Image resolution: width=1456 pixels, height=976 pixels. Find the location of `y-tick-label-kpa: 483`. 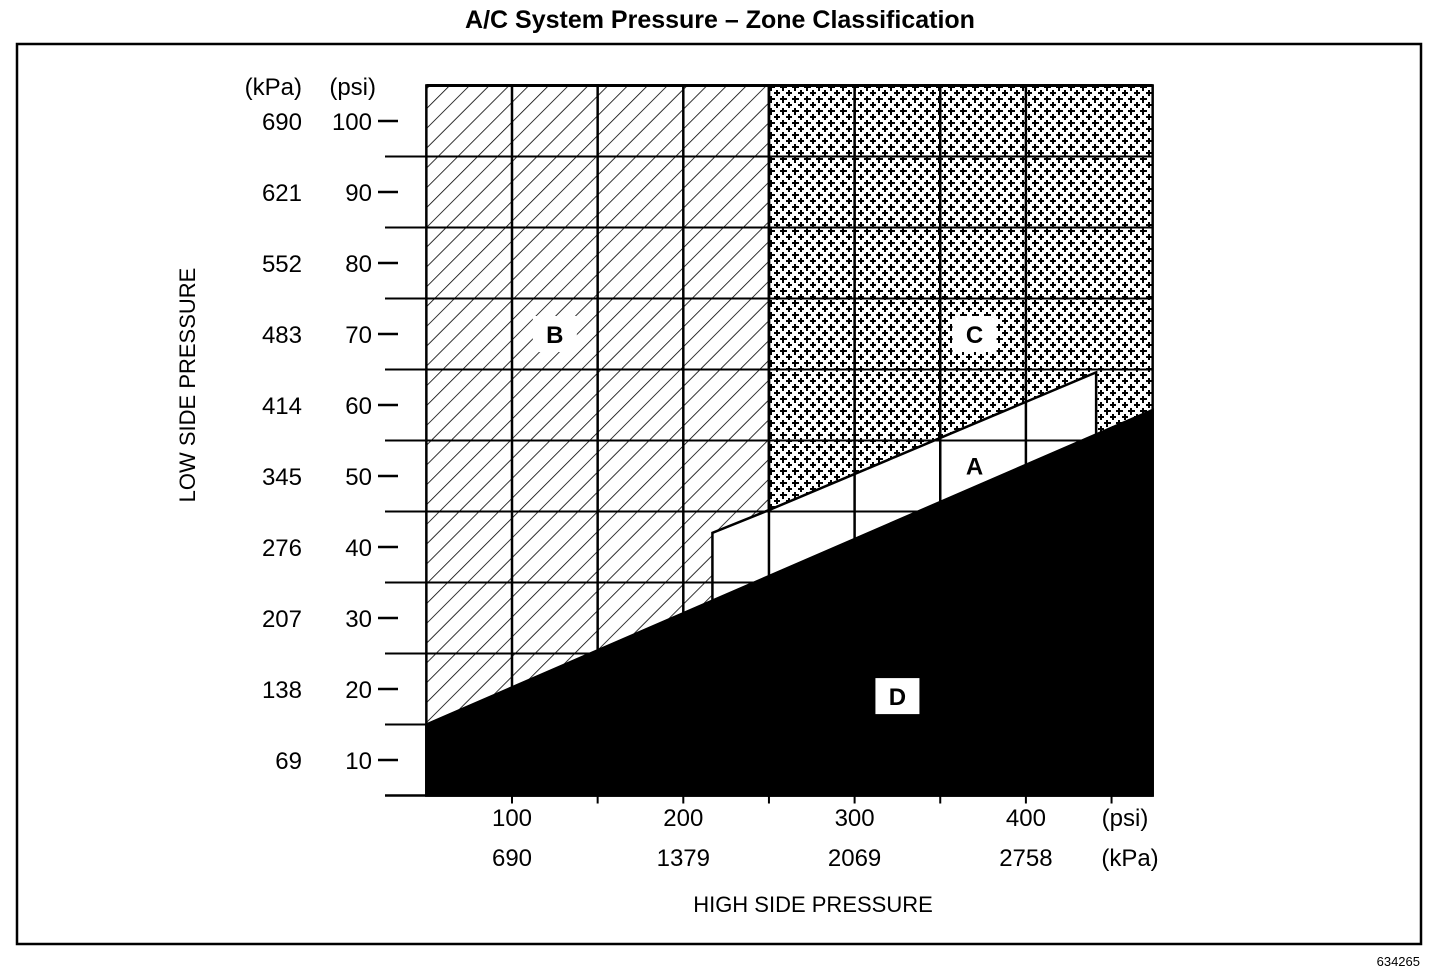

y-tick-label-kpa: 483 is located at coordinates (282, 335).